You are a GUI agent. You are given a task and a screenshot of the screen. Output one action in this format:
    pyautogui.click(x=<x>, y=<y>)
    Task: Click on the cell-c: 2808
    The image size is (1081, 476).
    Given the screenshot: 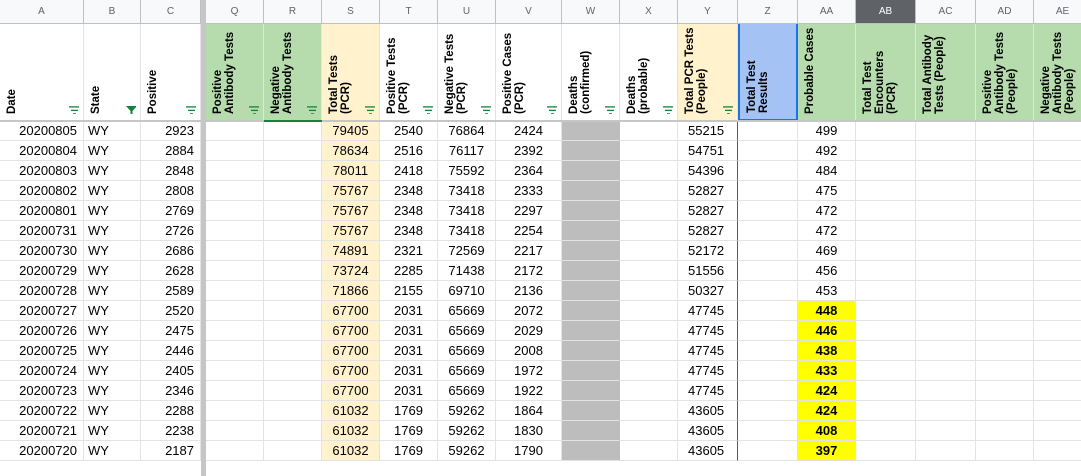 What is the action you would take?
    pyautogui.click(x=171, y=191)
    